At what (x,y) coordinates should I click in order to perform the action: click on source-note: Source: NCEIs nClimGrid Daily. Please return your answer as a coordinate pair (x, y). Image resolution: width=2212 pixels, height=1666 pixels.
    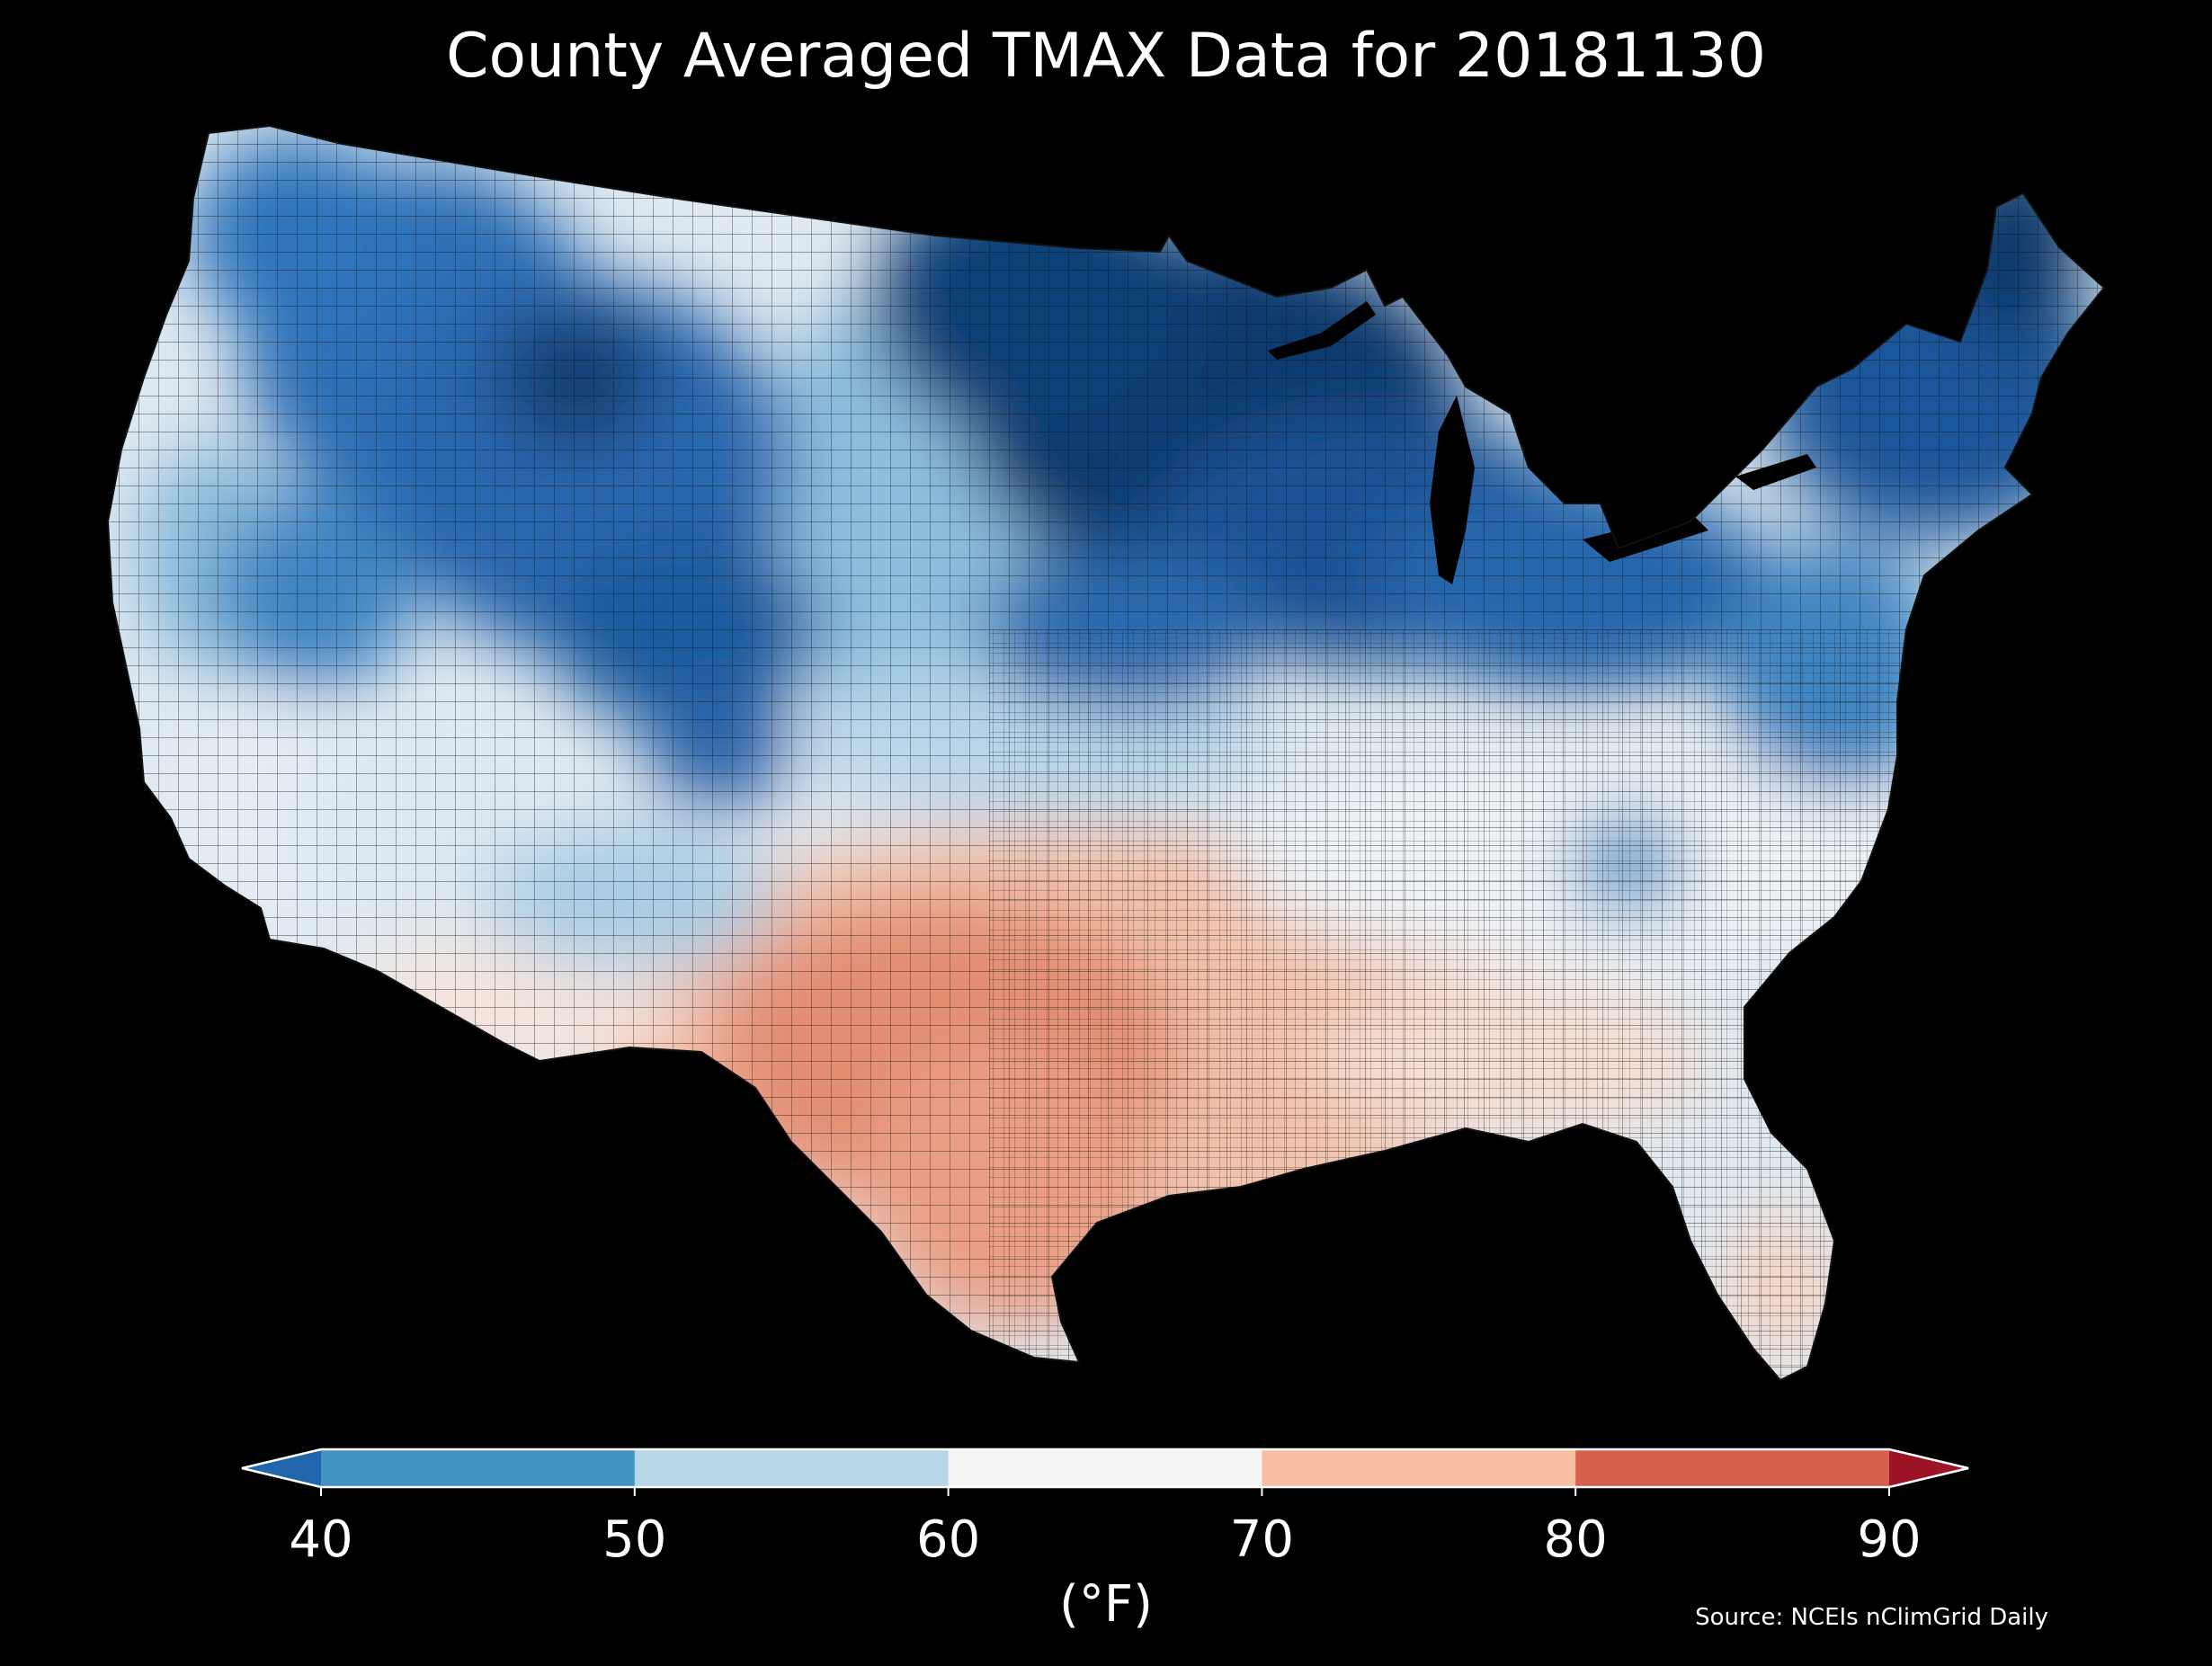
    Looking at the image, I should click on (1871, 1617).